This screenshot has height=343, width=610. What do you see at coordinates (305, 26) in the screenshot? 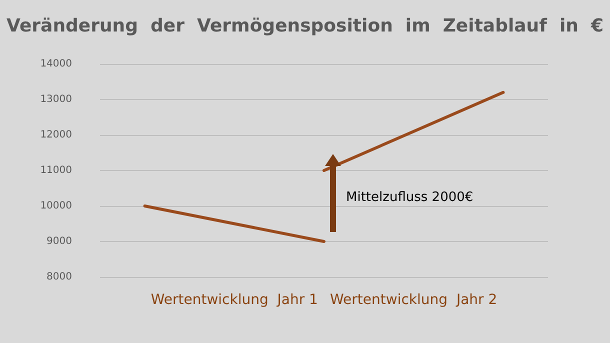
I see `chart-title: Veränderung der Vermögensposition im Zeitablauf in €` at bounding box center [305, 26].